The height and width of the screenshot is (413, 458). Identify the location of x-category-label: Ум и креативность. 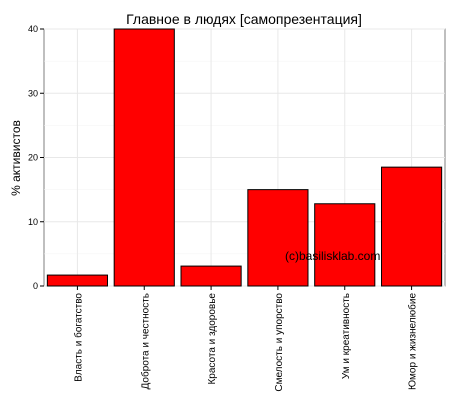
(346, 336).